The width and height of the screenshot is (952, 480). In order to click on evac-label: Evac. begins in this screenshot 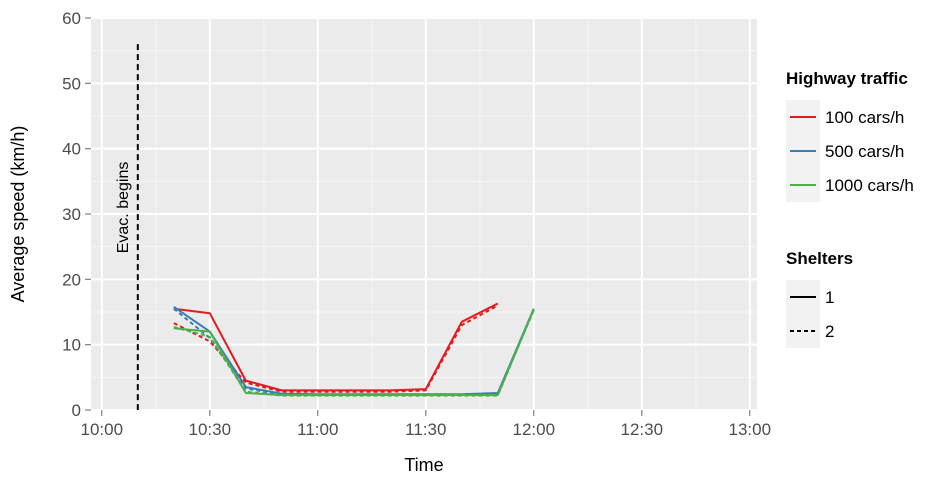, I will do `click(123, 208)`.